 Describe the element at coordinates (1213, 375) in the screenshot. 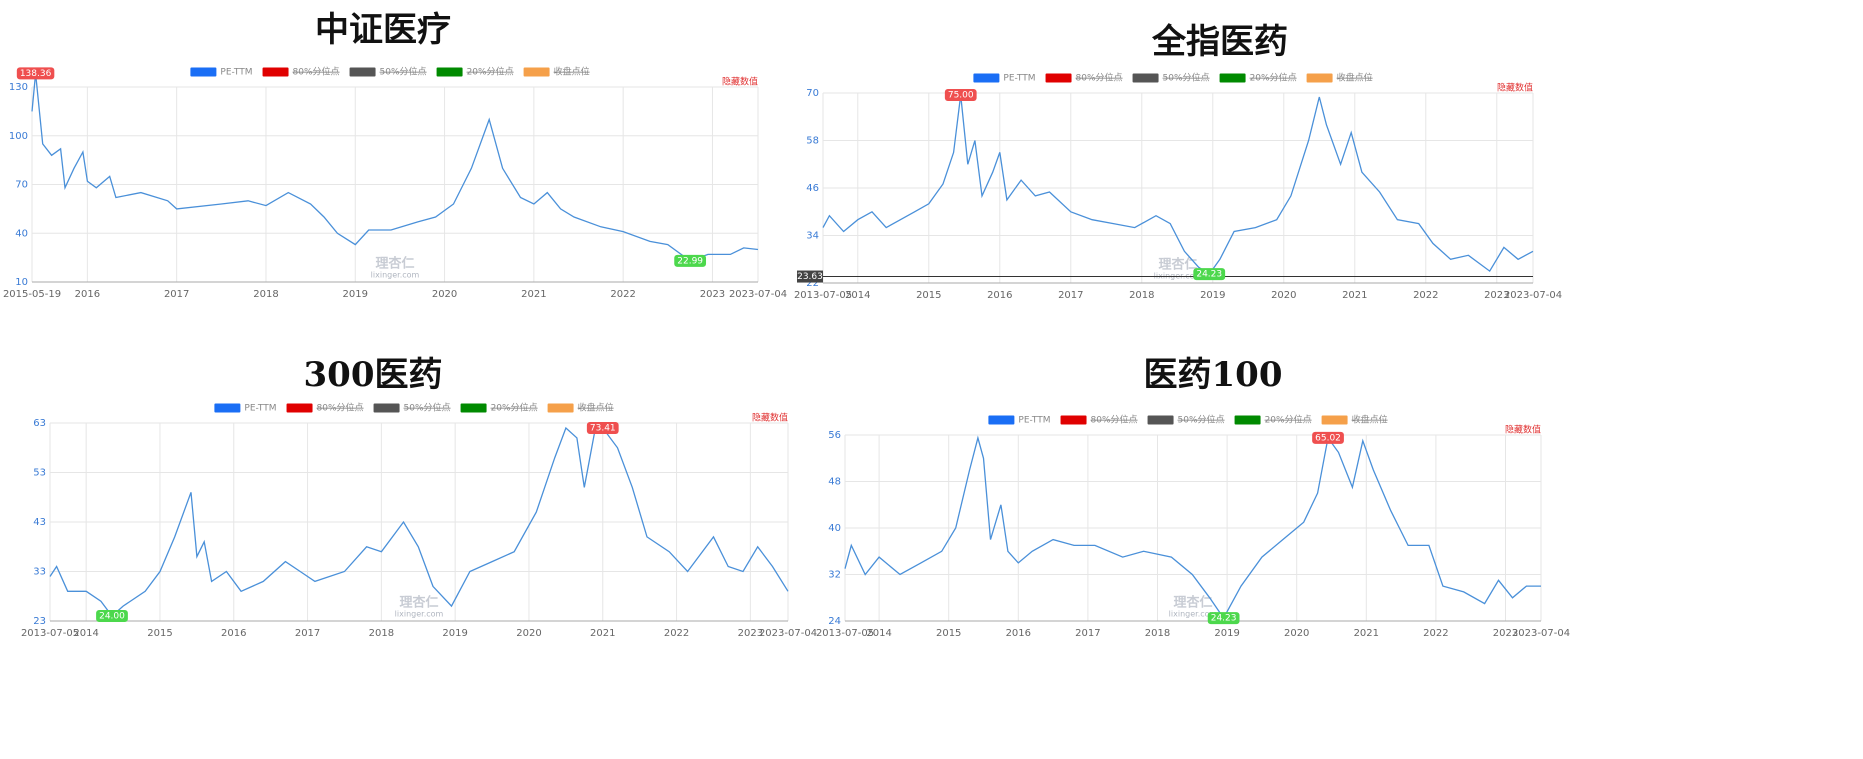

I see `chart-title: 医药100` at that location.